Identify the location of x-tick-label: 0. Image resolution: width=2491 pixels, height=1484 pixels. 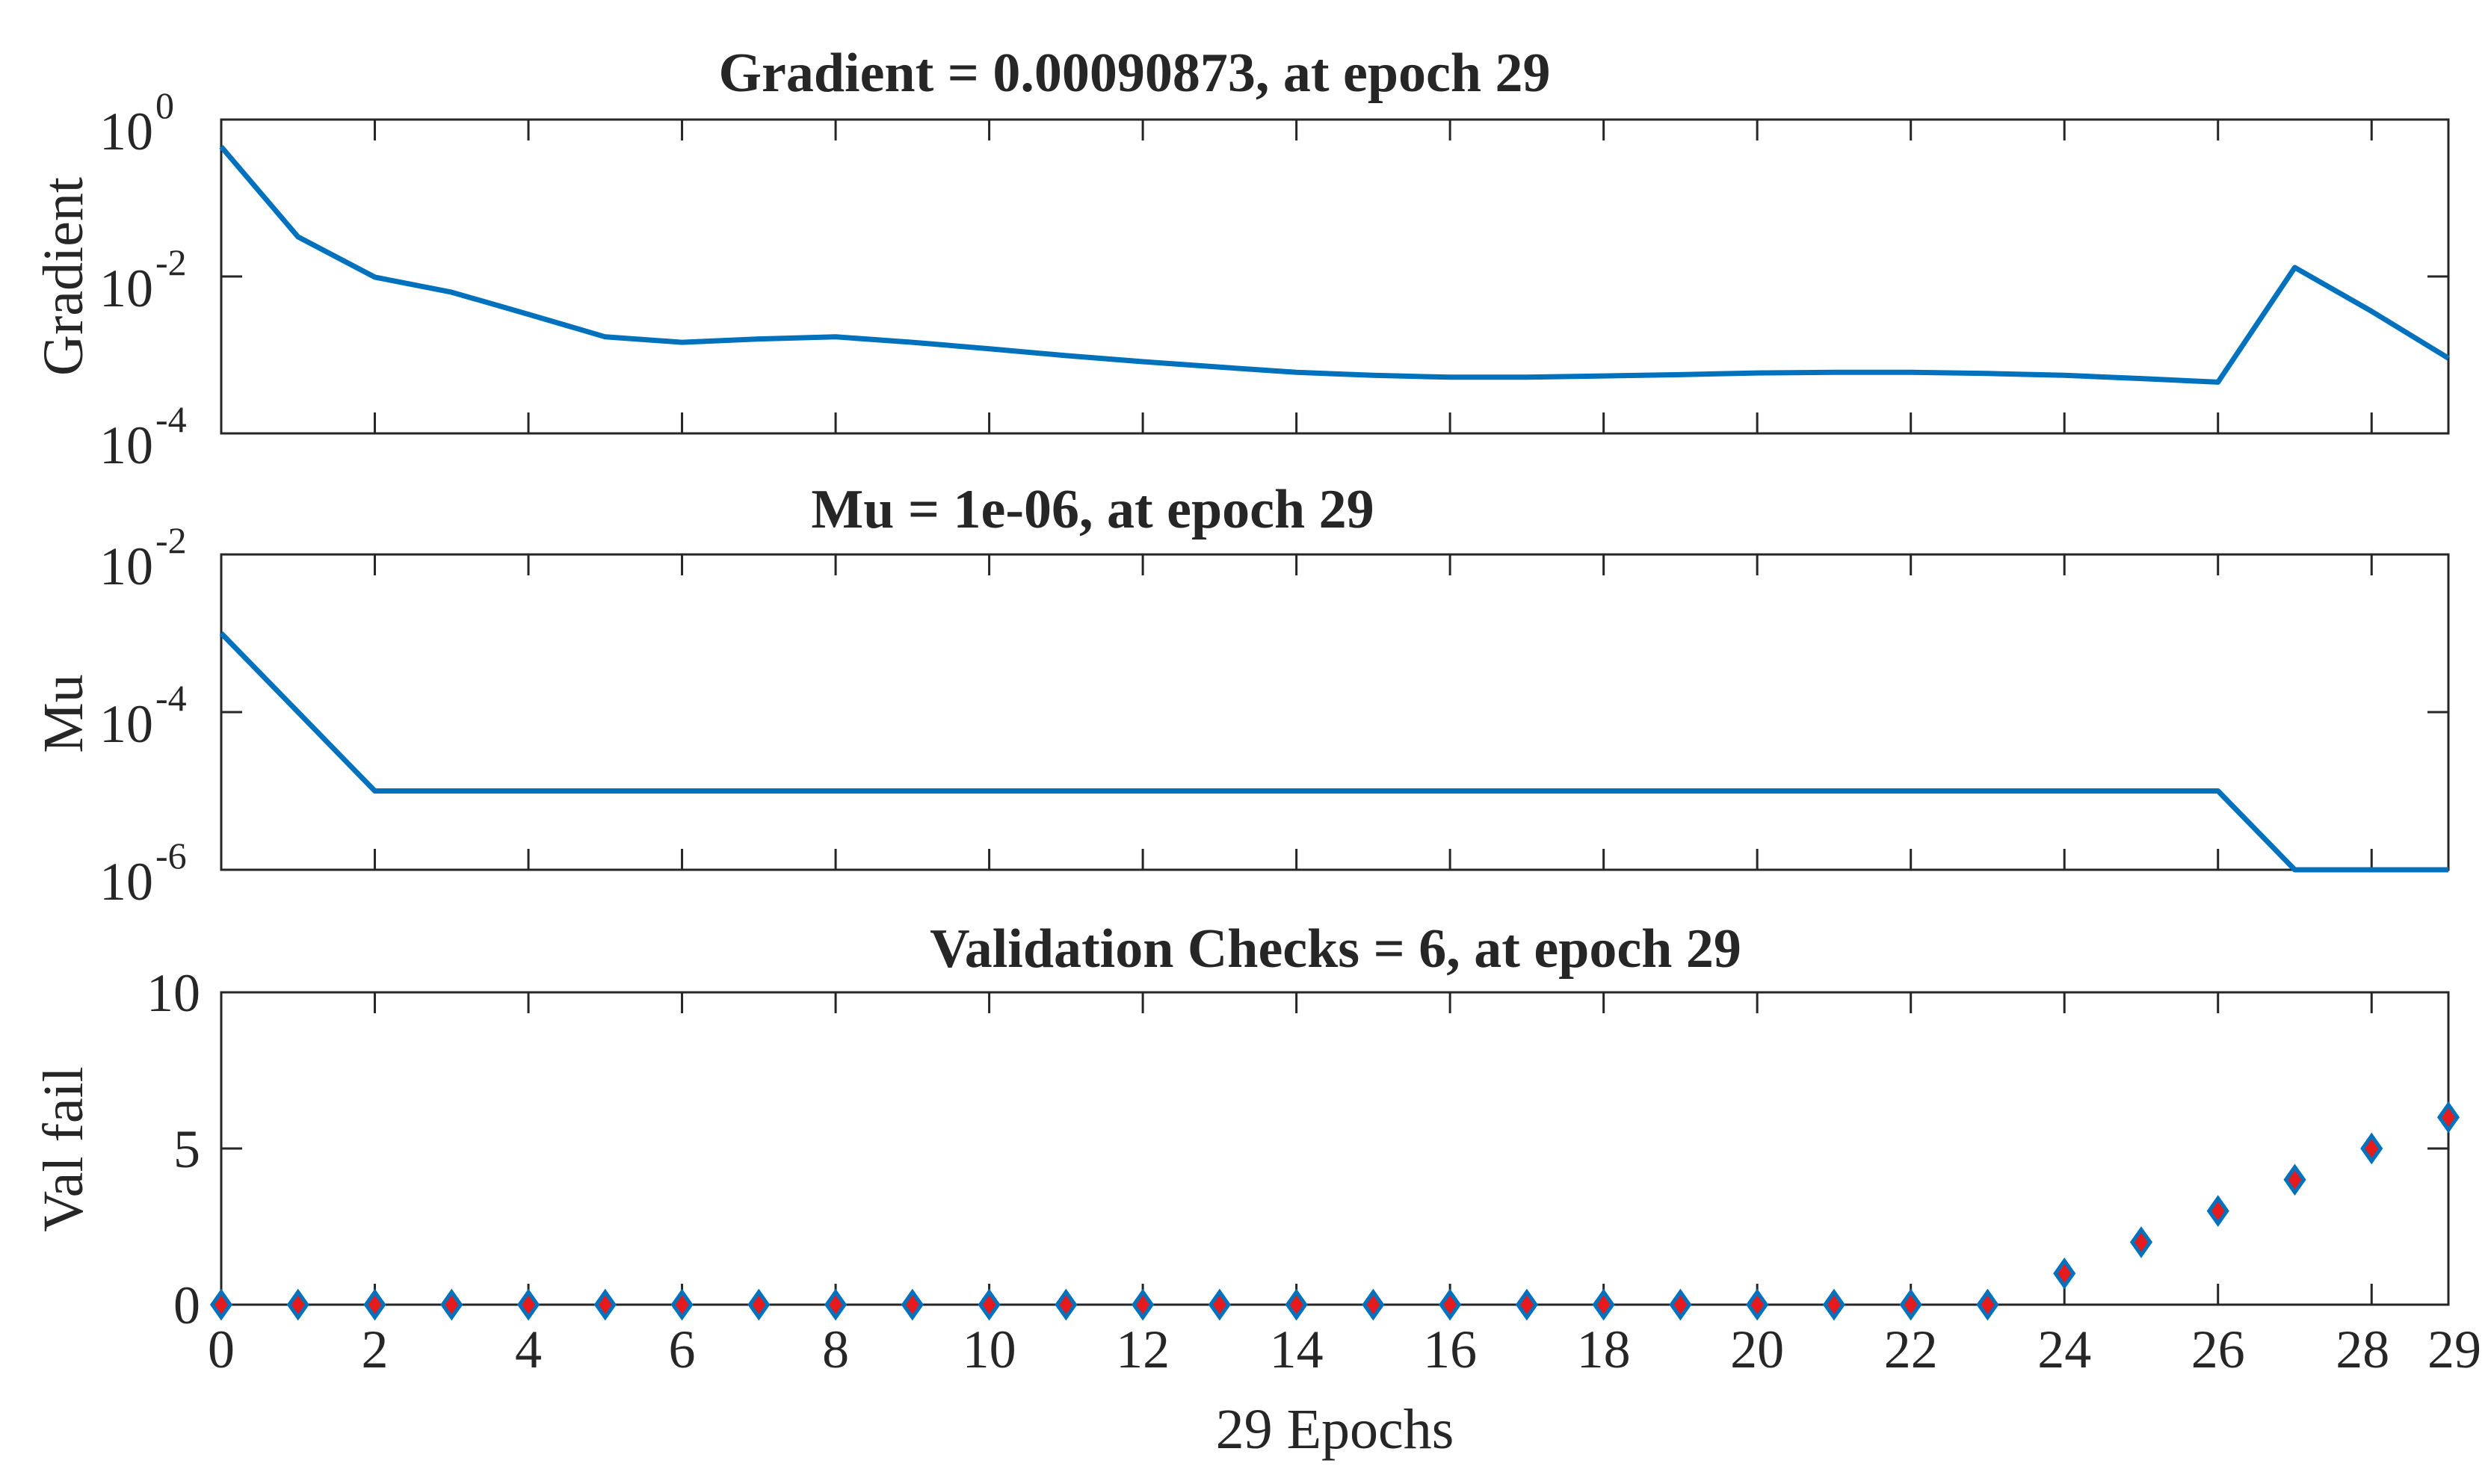
(221, 1350).